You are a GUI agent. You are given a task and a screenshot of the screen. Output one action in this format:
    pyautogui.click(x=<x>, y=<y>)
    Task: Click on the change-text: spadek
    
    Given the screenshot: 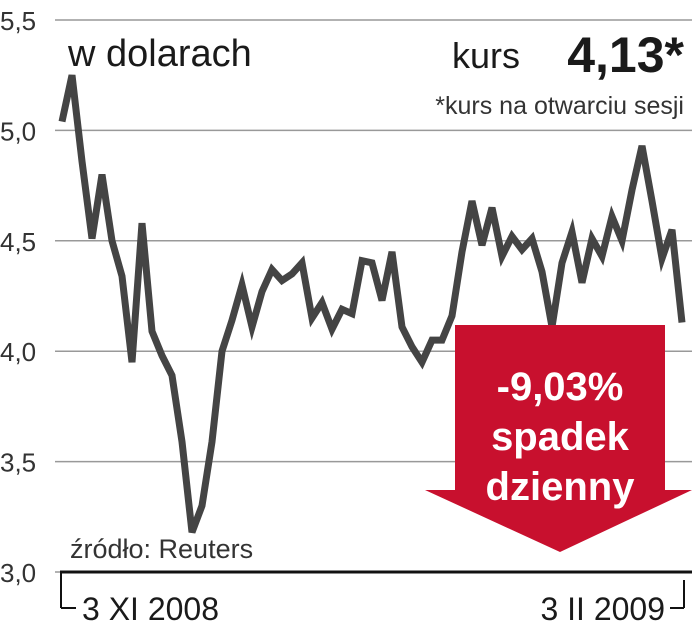 What is the action you would take?
    pyautogui.click(x=560, y=437)
    